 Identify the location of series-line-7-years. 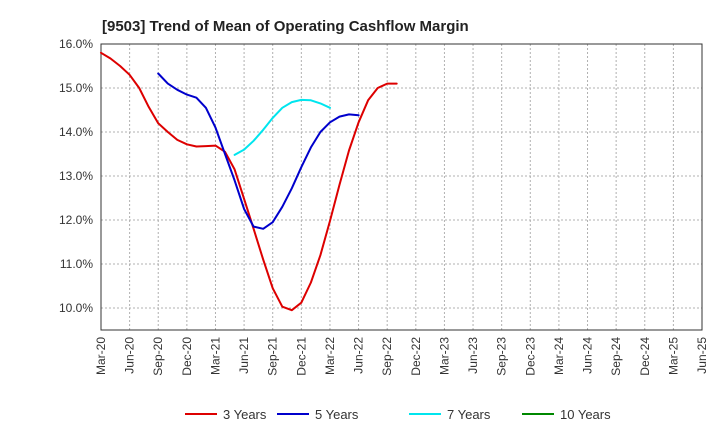
(282, 127).